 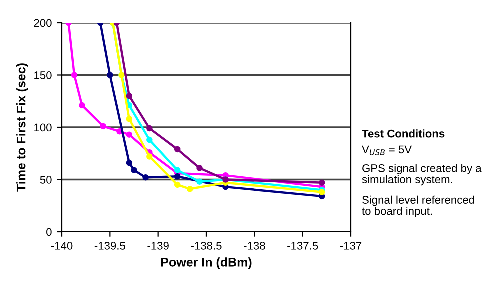 I want to click on text: Test Conditions, so click(x=403, y=134).